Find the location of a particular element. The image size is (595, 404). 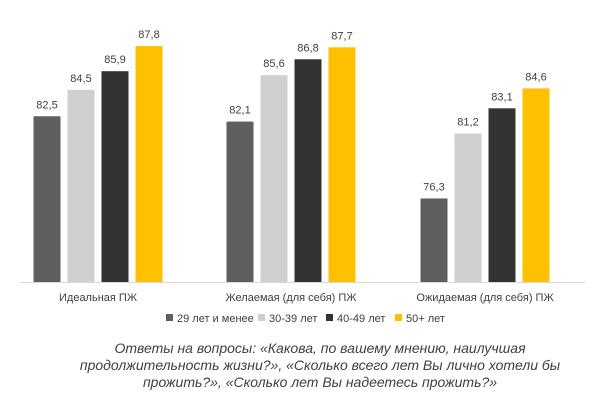

x-tick-label: Желаемая (для себя) ПЖ is located at coordinates (291, 298).